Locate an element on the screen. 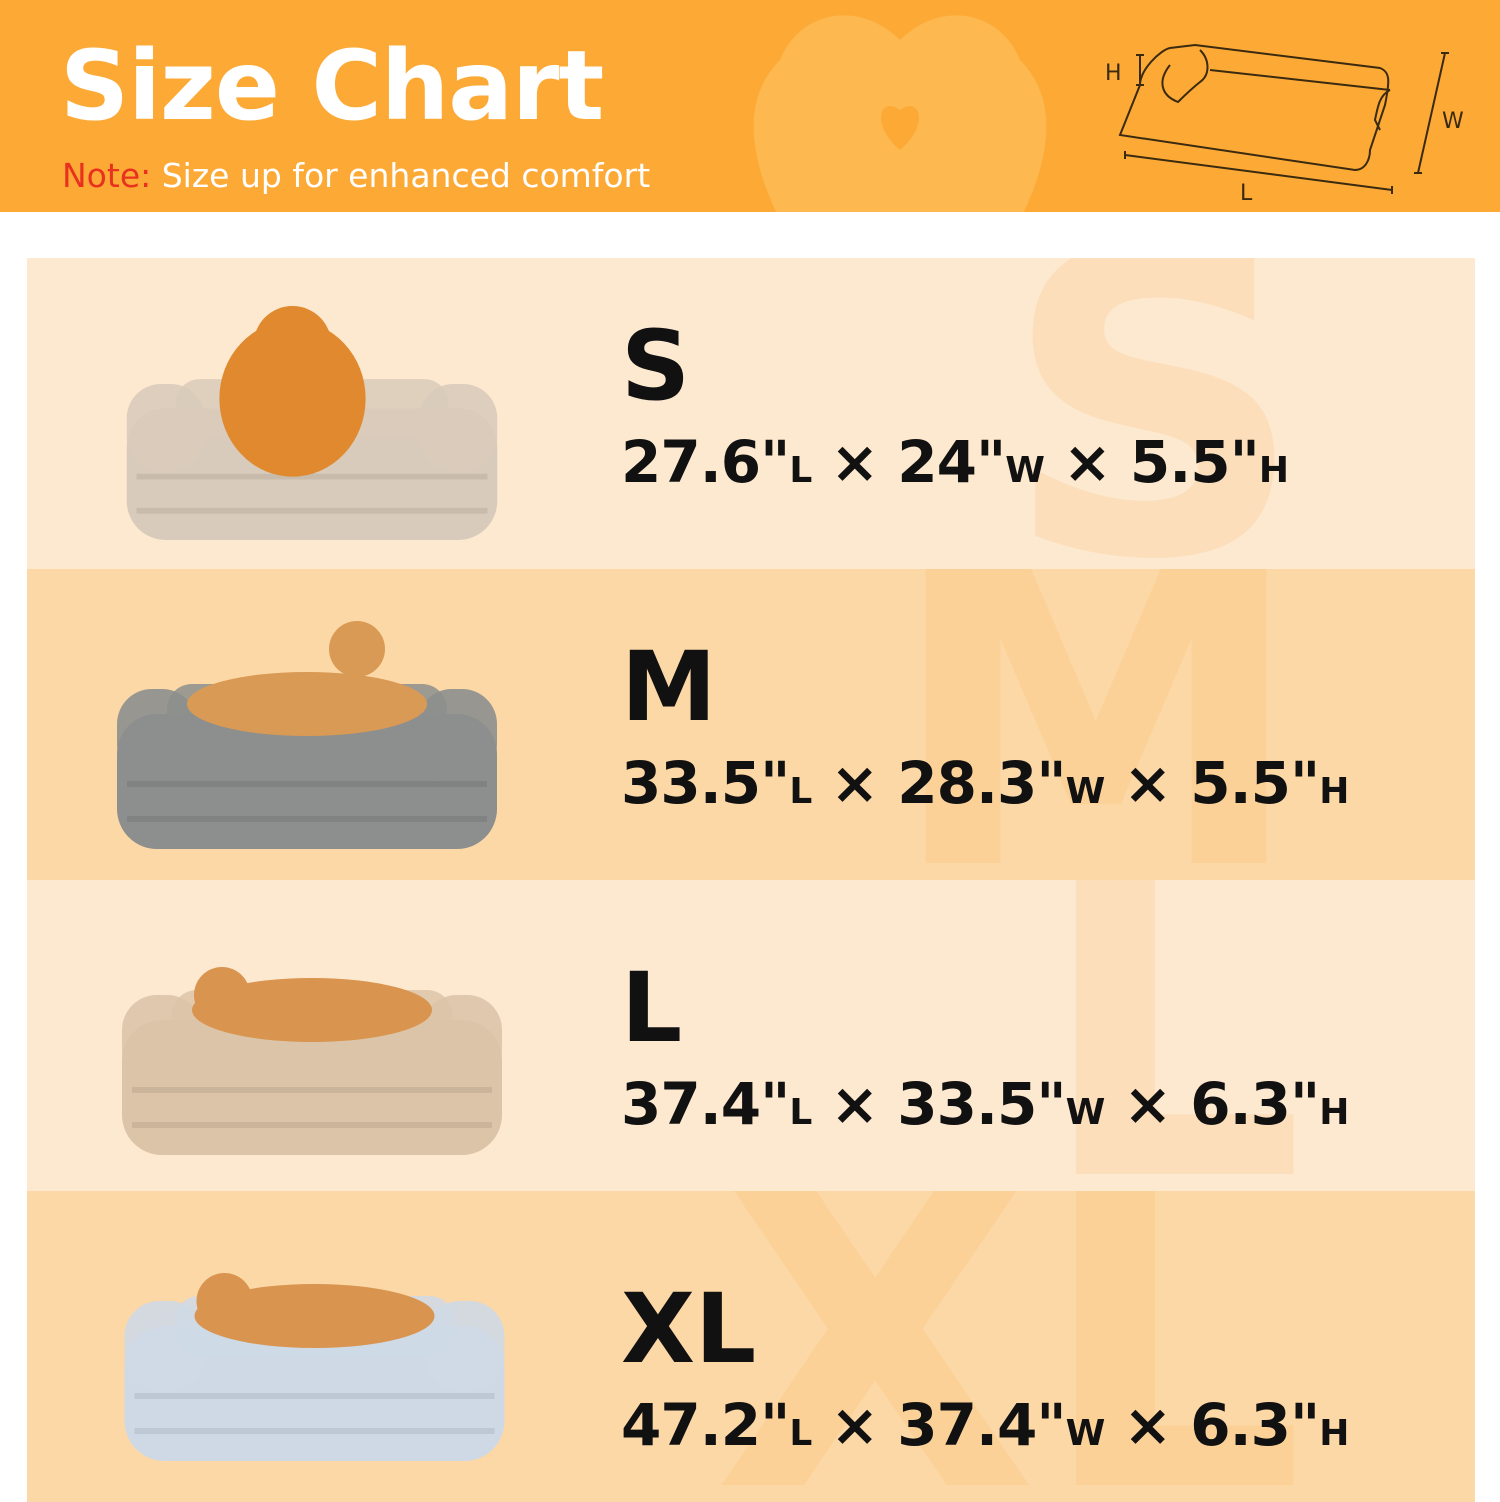 The width and height of the screenshot is (1500, 1502). dog-mascot-icon is located at coordinates (900, 113).